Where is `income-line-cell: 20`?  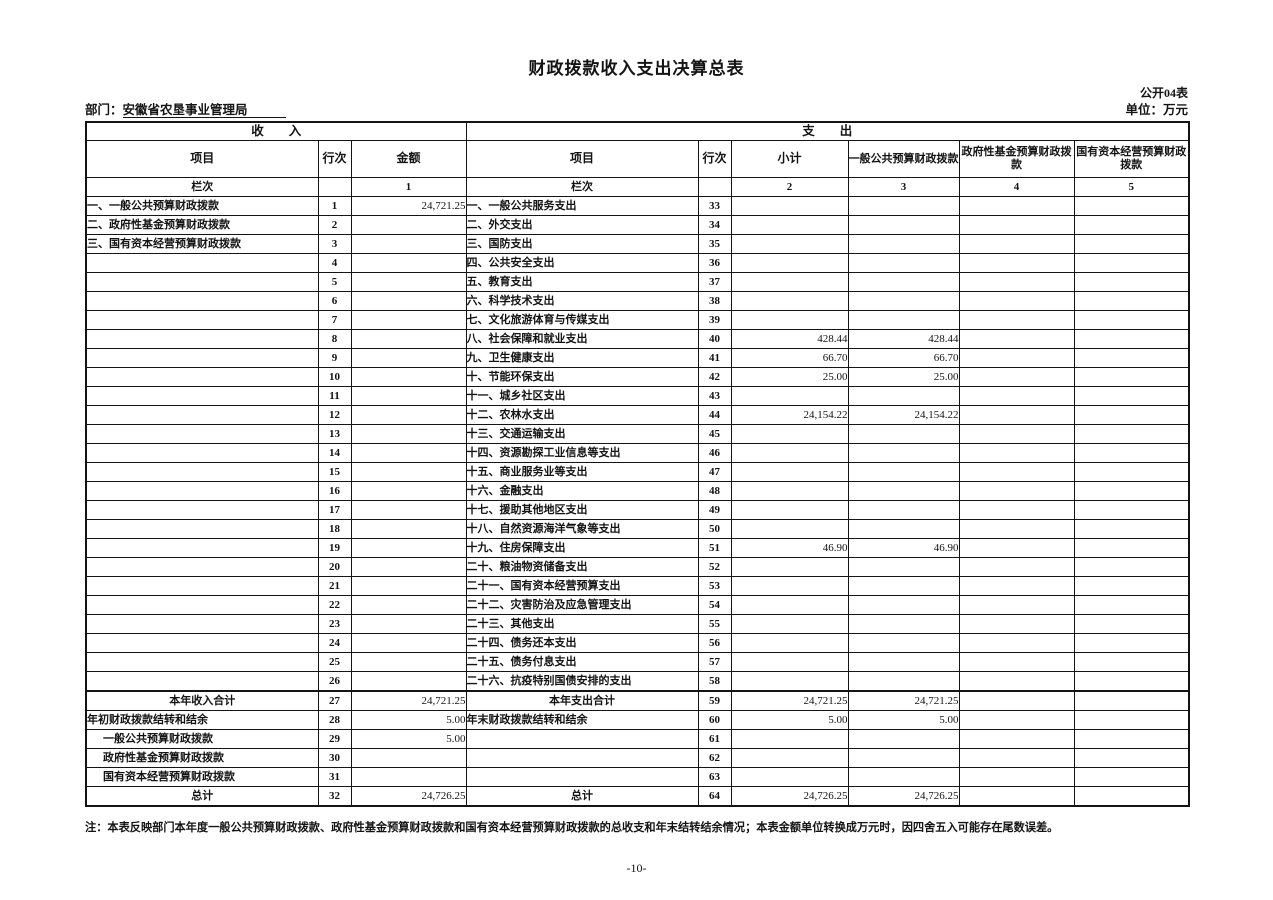 income-line-cell: 20 is located at coordinates (334, 567).